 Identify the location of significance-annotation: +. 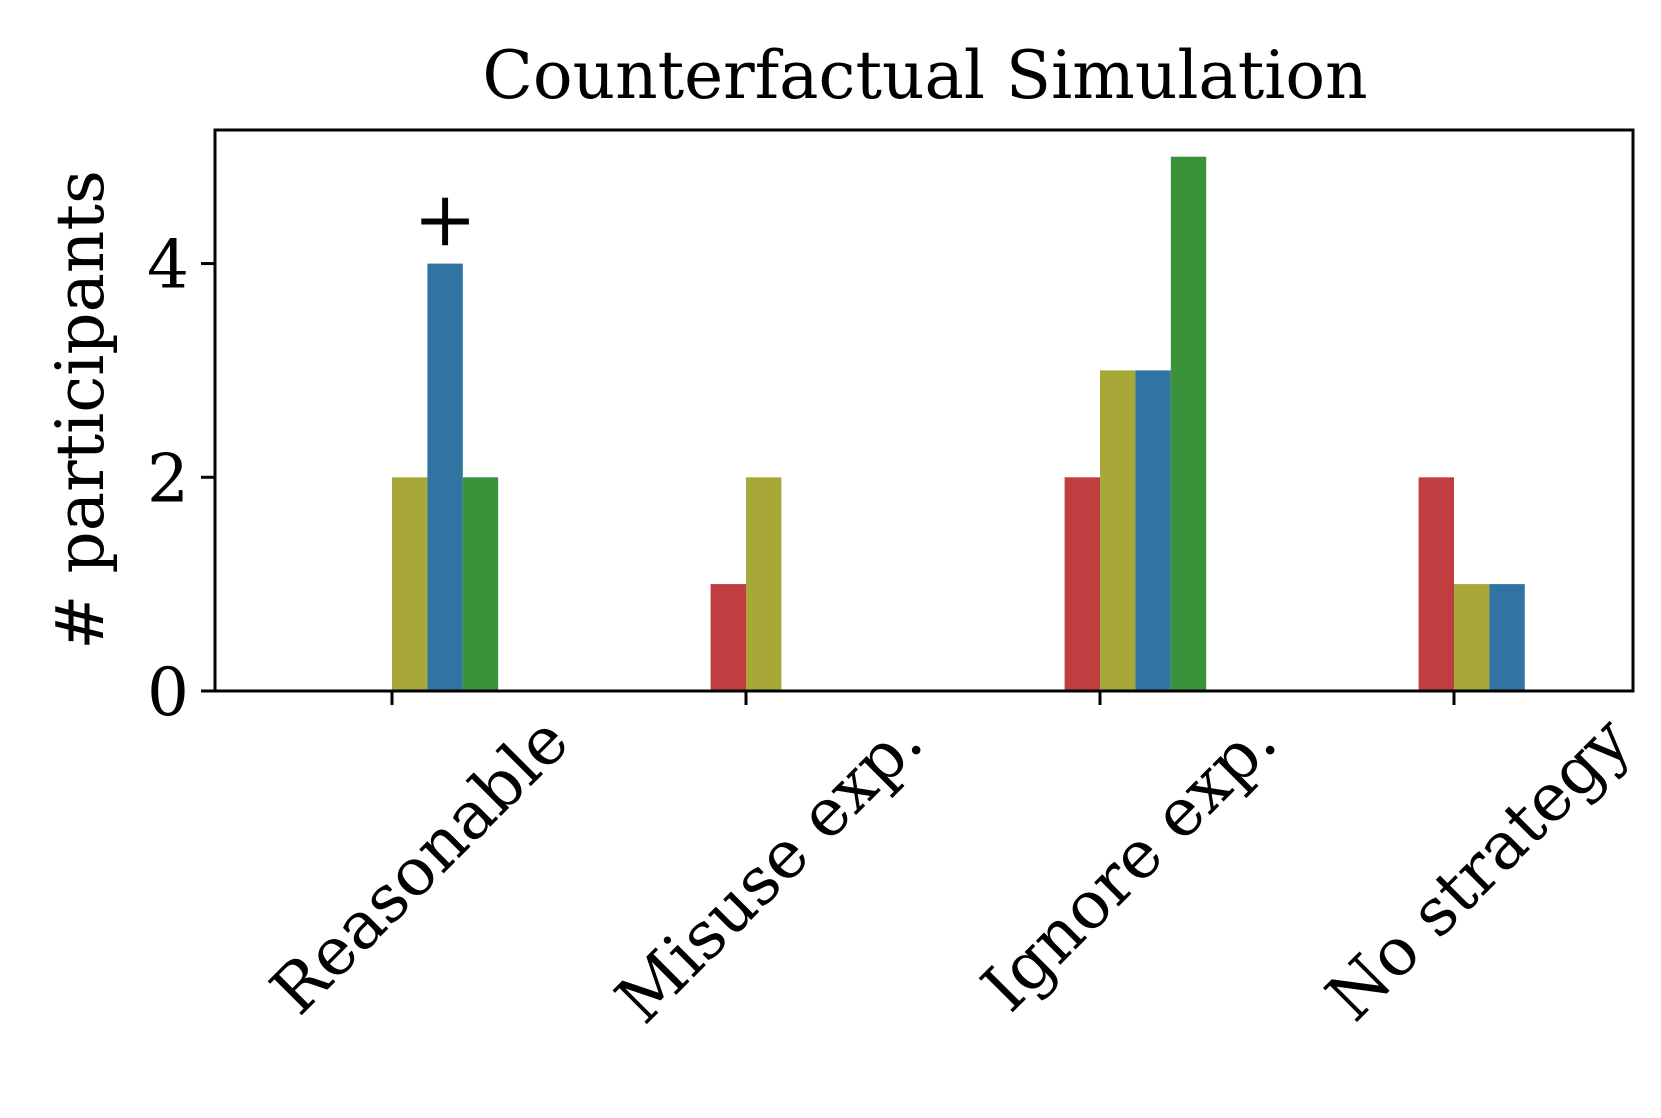
(445, 219).